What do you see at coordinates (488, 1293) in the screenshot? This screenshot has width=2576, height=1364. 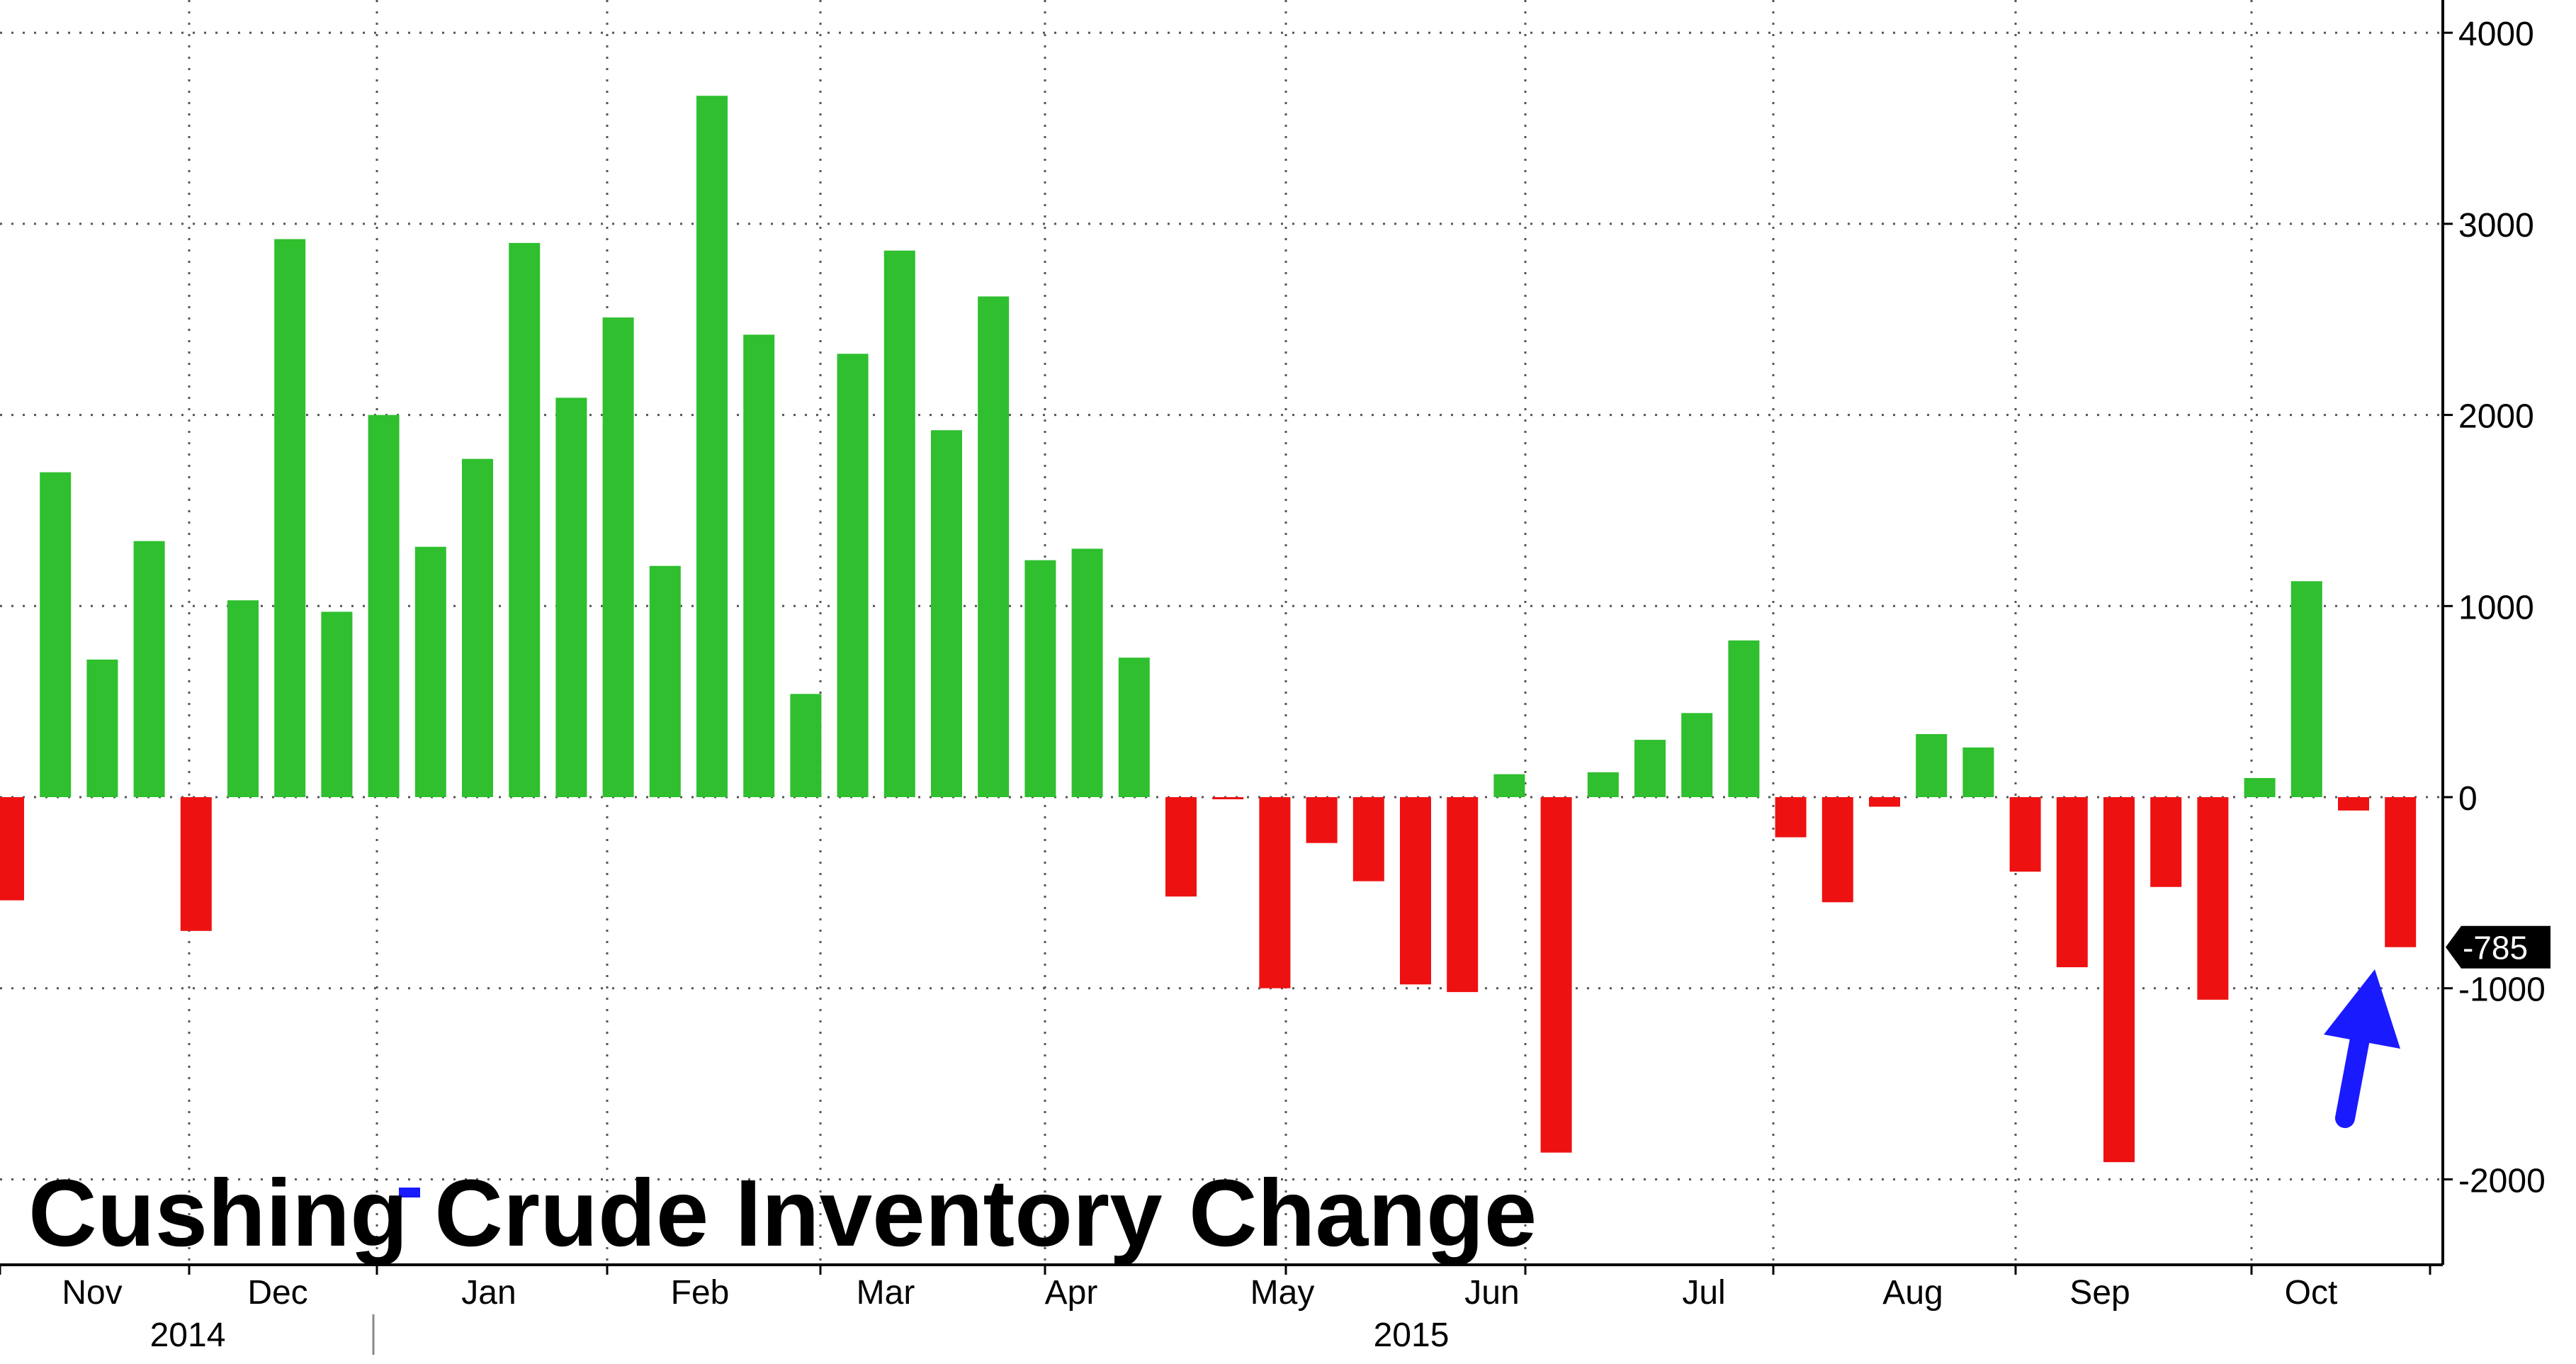 I see `x-tick-label: Jan` at bounding box center [488, 1293].